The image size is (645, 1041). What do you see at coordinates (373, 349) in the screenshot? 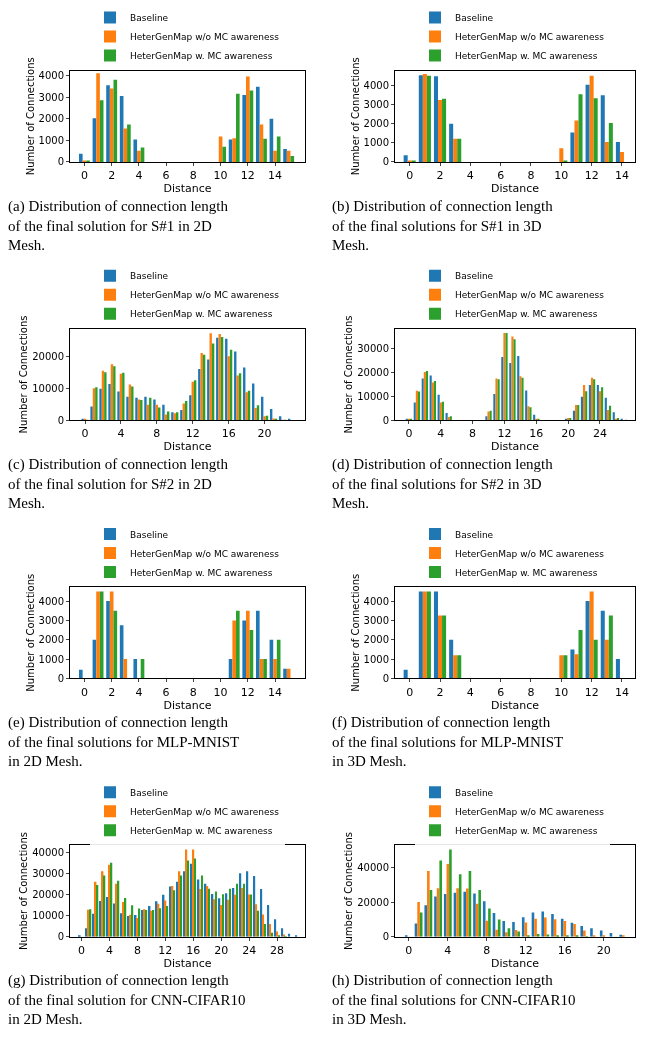
I see `y-tick-label: 30000` at bounding box center [373, 349].